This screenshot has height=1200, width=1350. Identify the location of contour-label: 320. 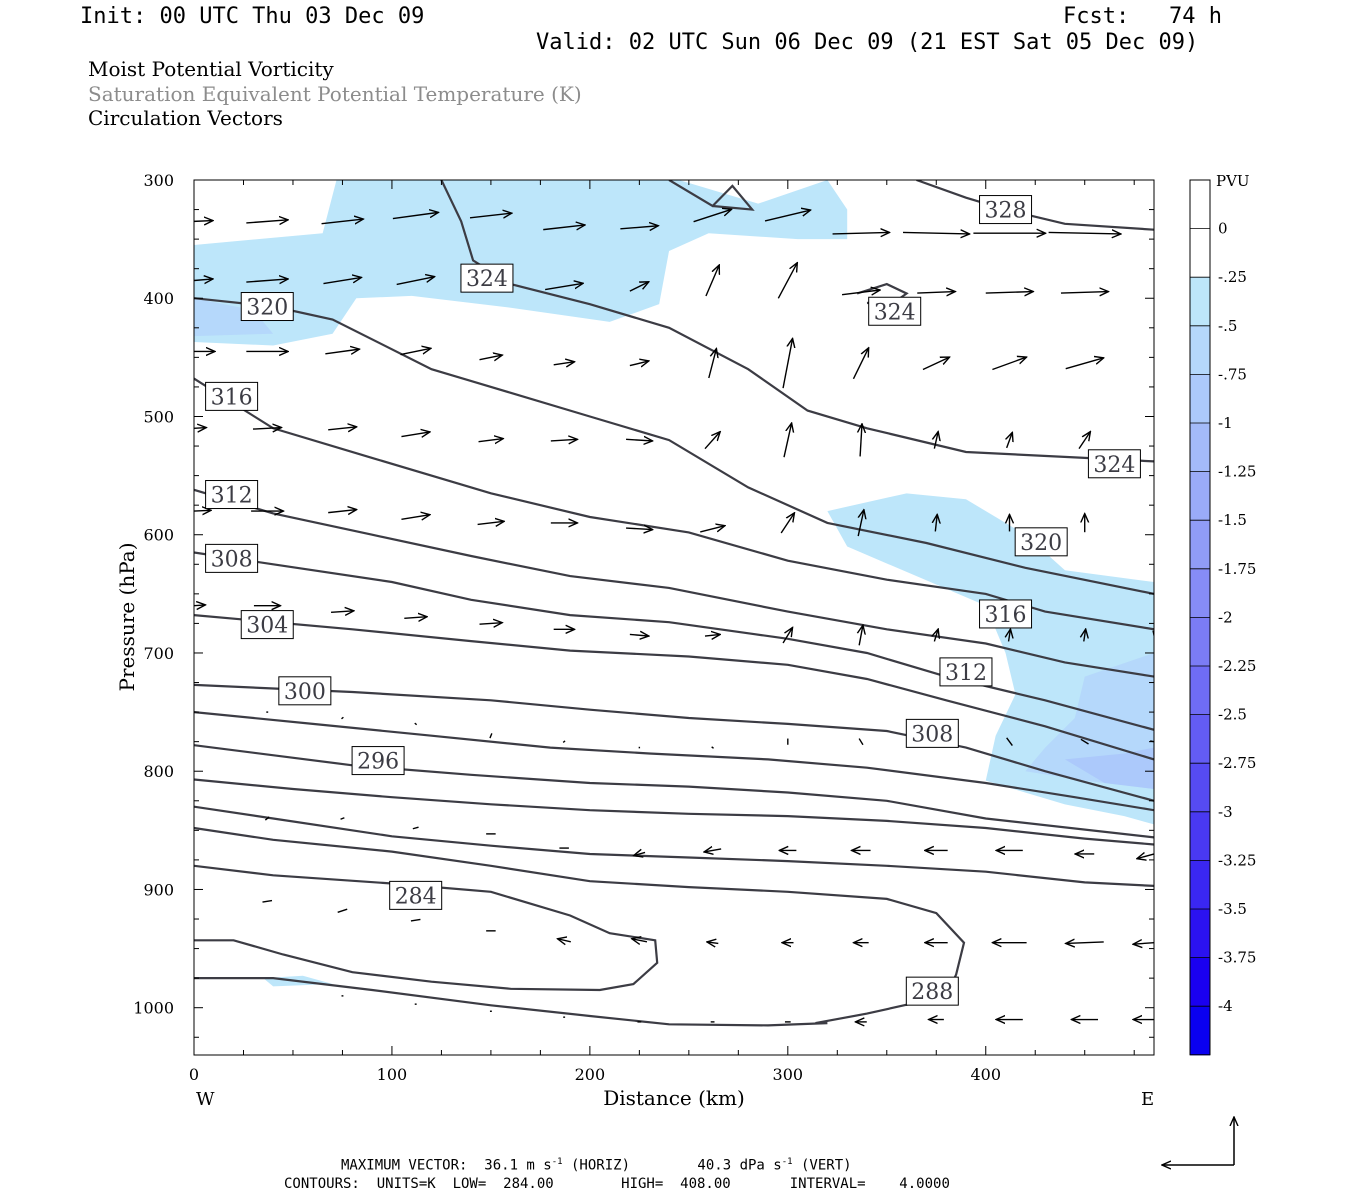
(267, 307).